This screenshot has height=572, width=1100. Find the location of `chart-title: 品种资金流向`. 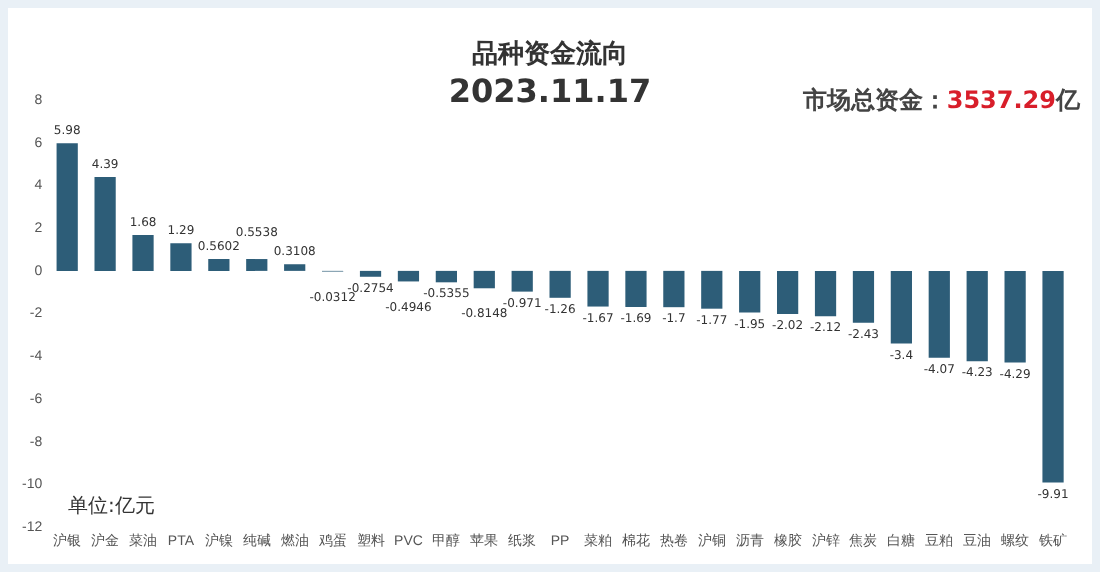

chart-title: 品种资金流向 is located at coordinates (550, 54).